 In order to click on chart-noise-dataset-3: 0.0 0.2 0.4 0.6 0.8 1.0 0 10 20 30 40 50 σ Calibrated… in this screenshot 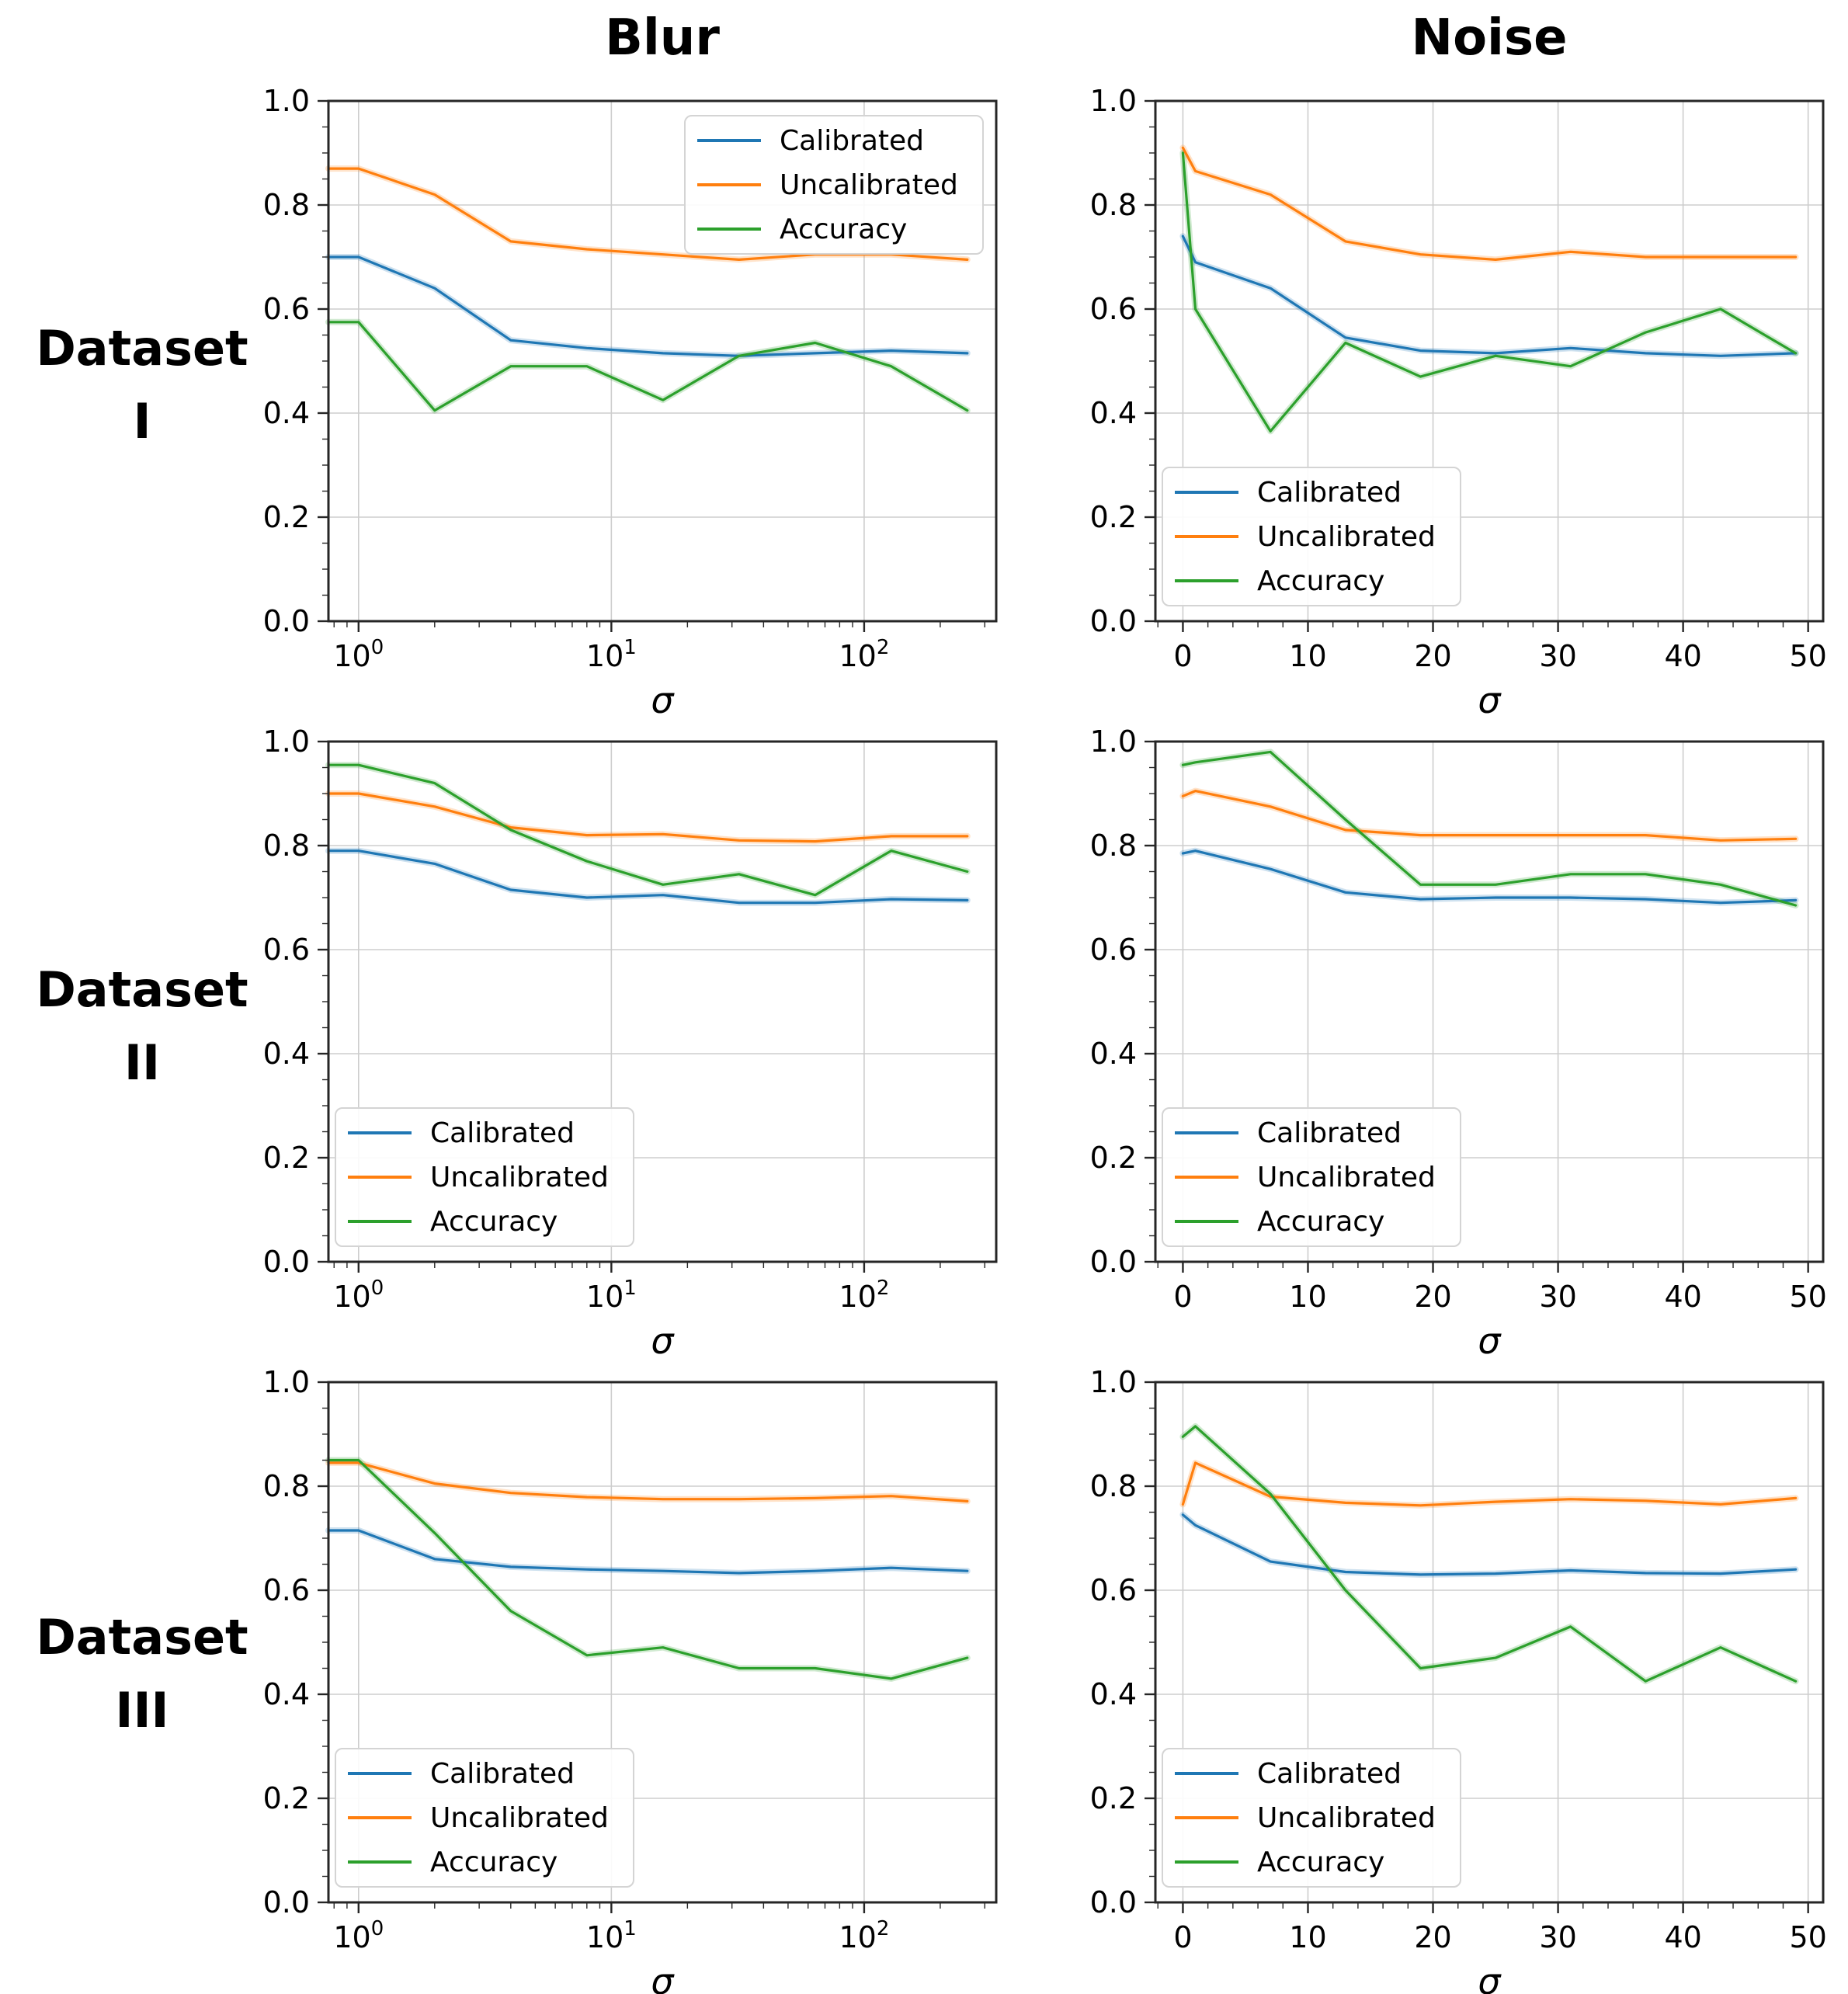, I will do `click(1458, 1680)`.